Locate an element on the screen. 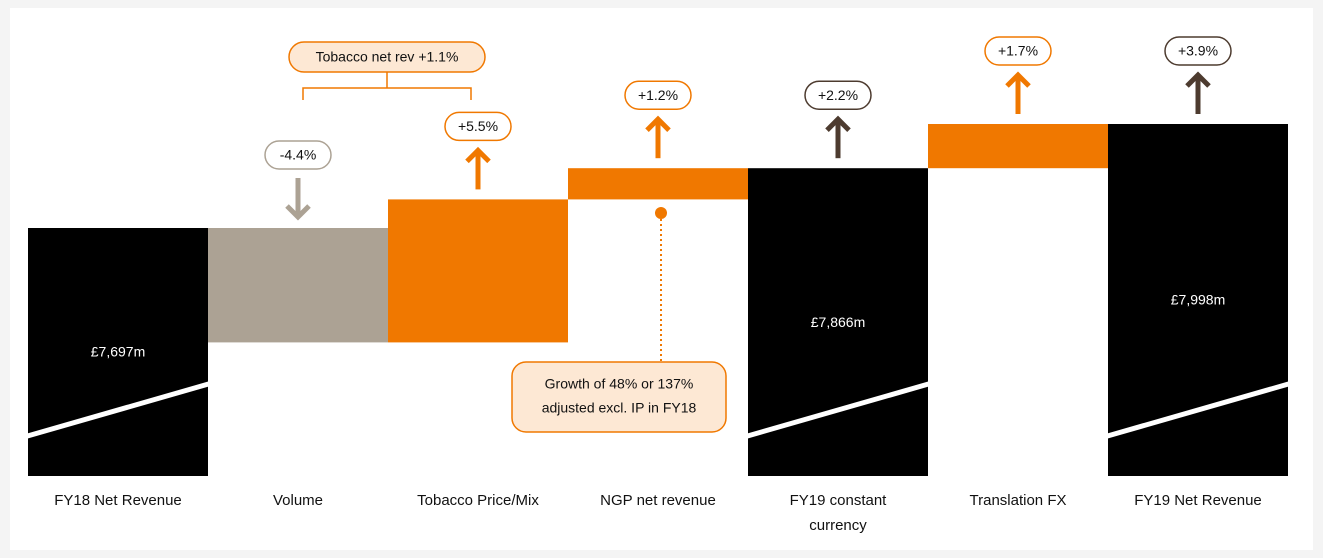  value-label: £7,697m is located at coordinates (118, 352).